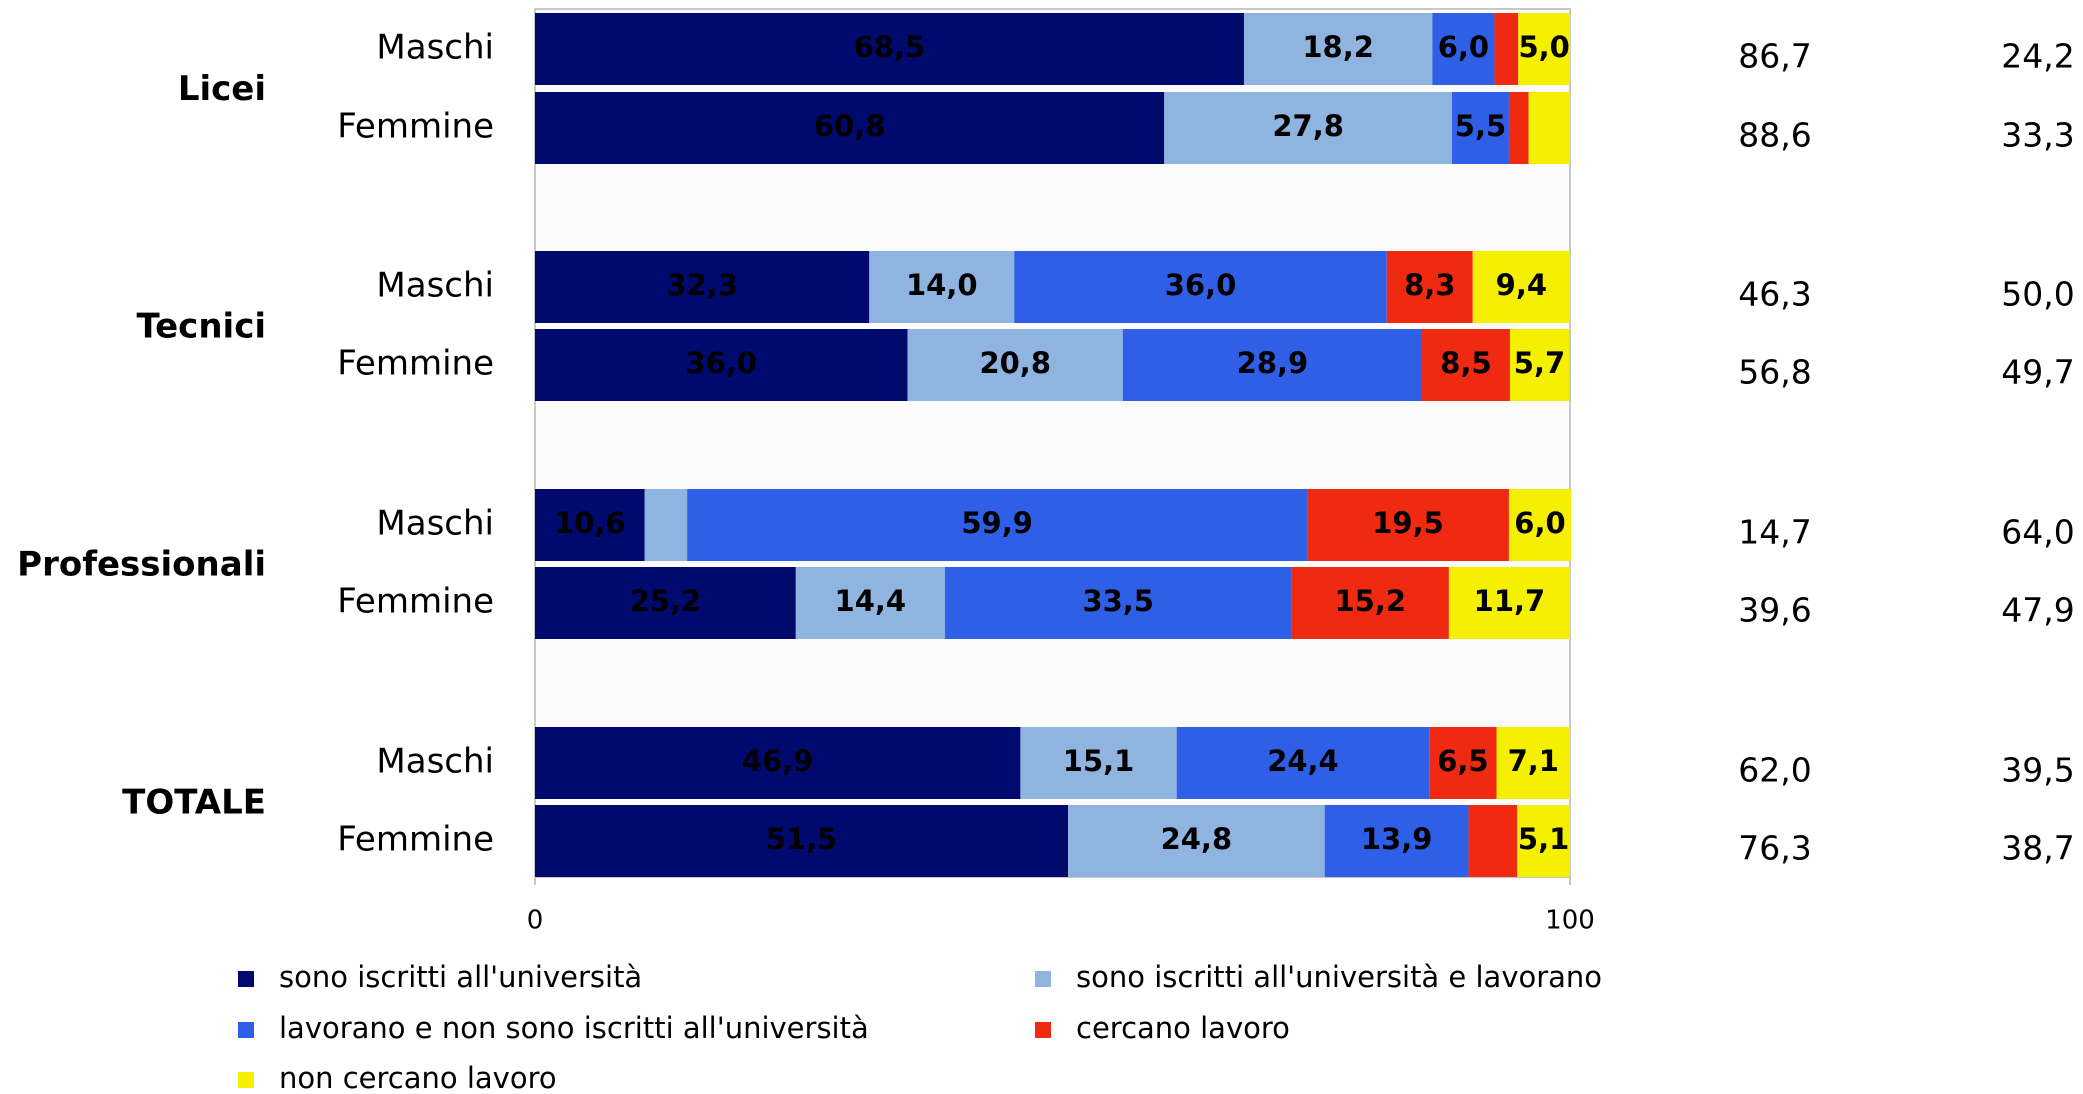 The width and height of the screenshot is (2083, 1094). I want to click on side-value: 46,3, so click(1774, 294).